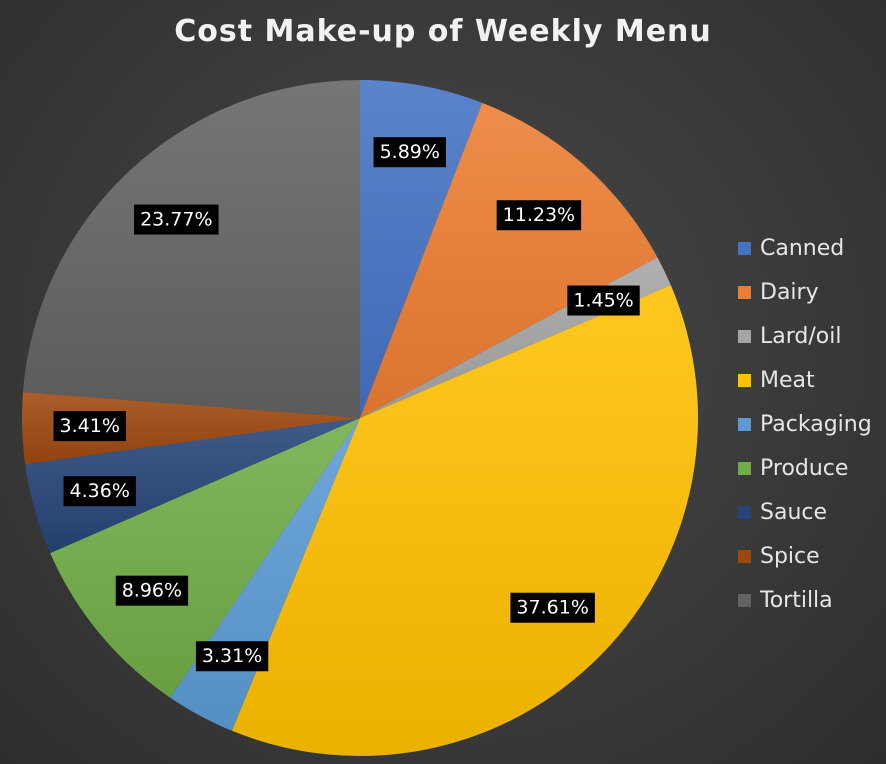 Image resolution: width=886 pixels, height=764 pixels. I want to click on pie-slice-sauce, so click(192, 486).